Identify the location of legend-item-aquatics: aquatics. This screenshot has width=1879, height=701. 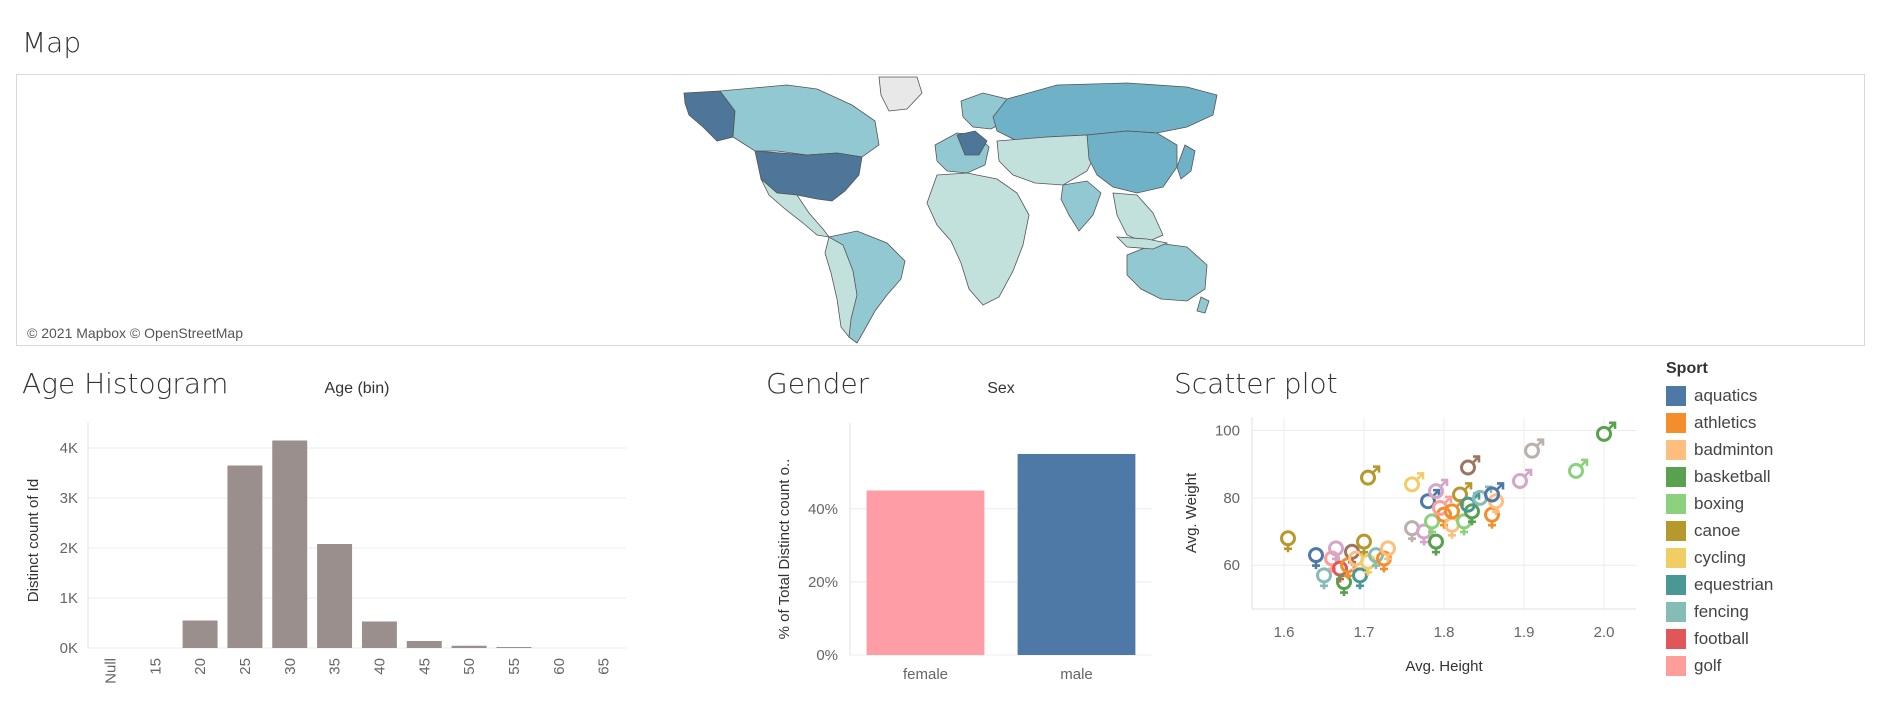
(1766, 395).